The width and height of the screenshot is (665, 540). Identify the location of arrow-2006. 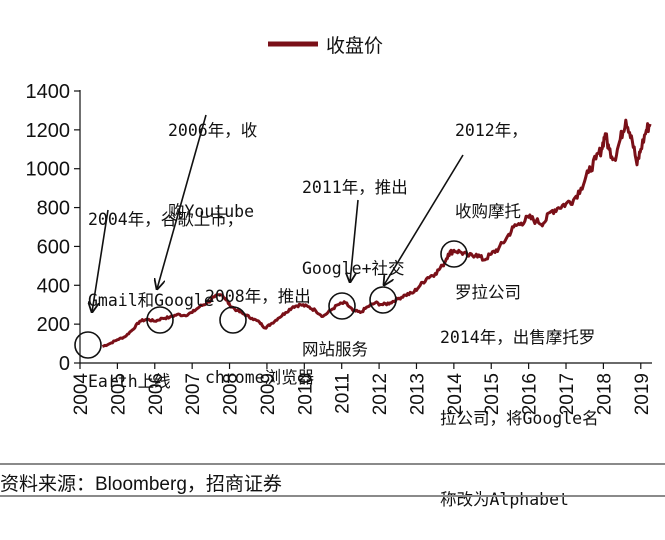
(182, 201).